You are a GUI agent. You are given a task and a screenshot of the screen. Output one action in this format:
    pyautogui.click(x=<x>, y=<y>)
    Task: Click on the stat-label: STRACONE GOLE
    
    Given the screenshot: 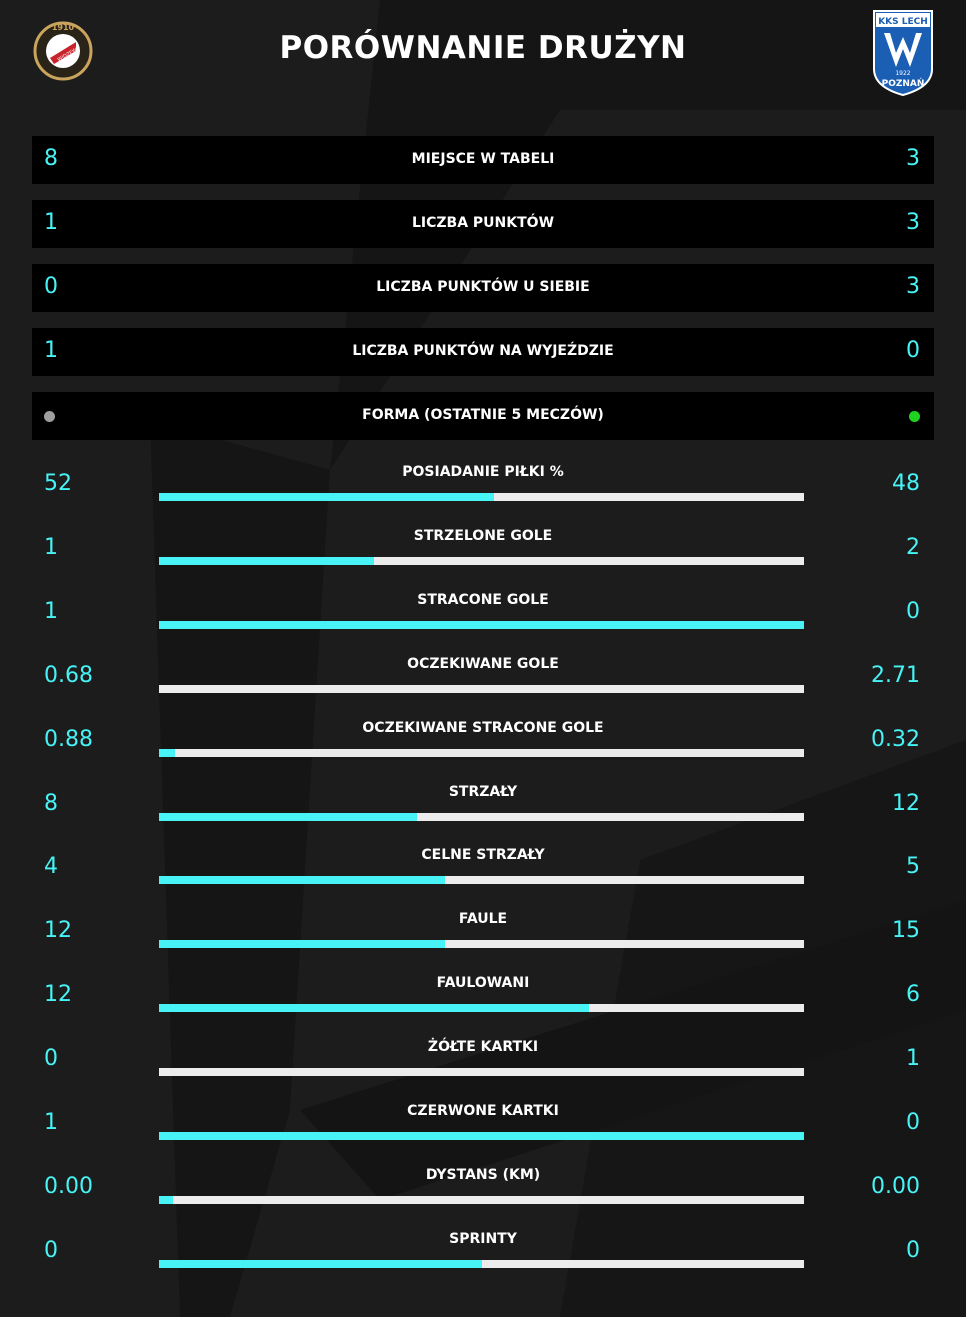 What is the action you would take?
    pyautogui.click(x=483, y=600)
    